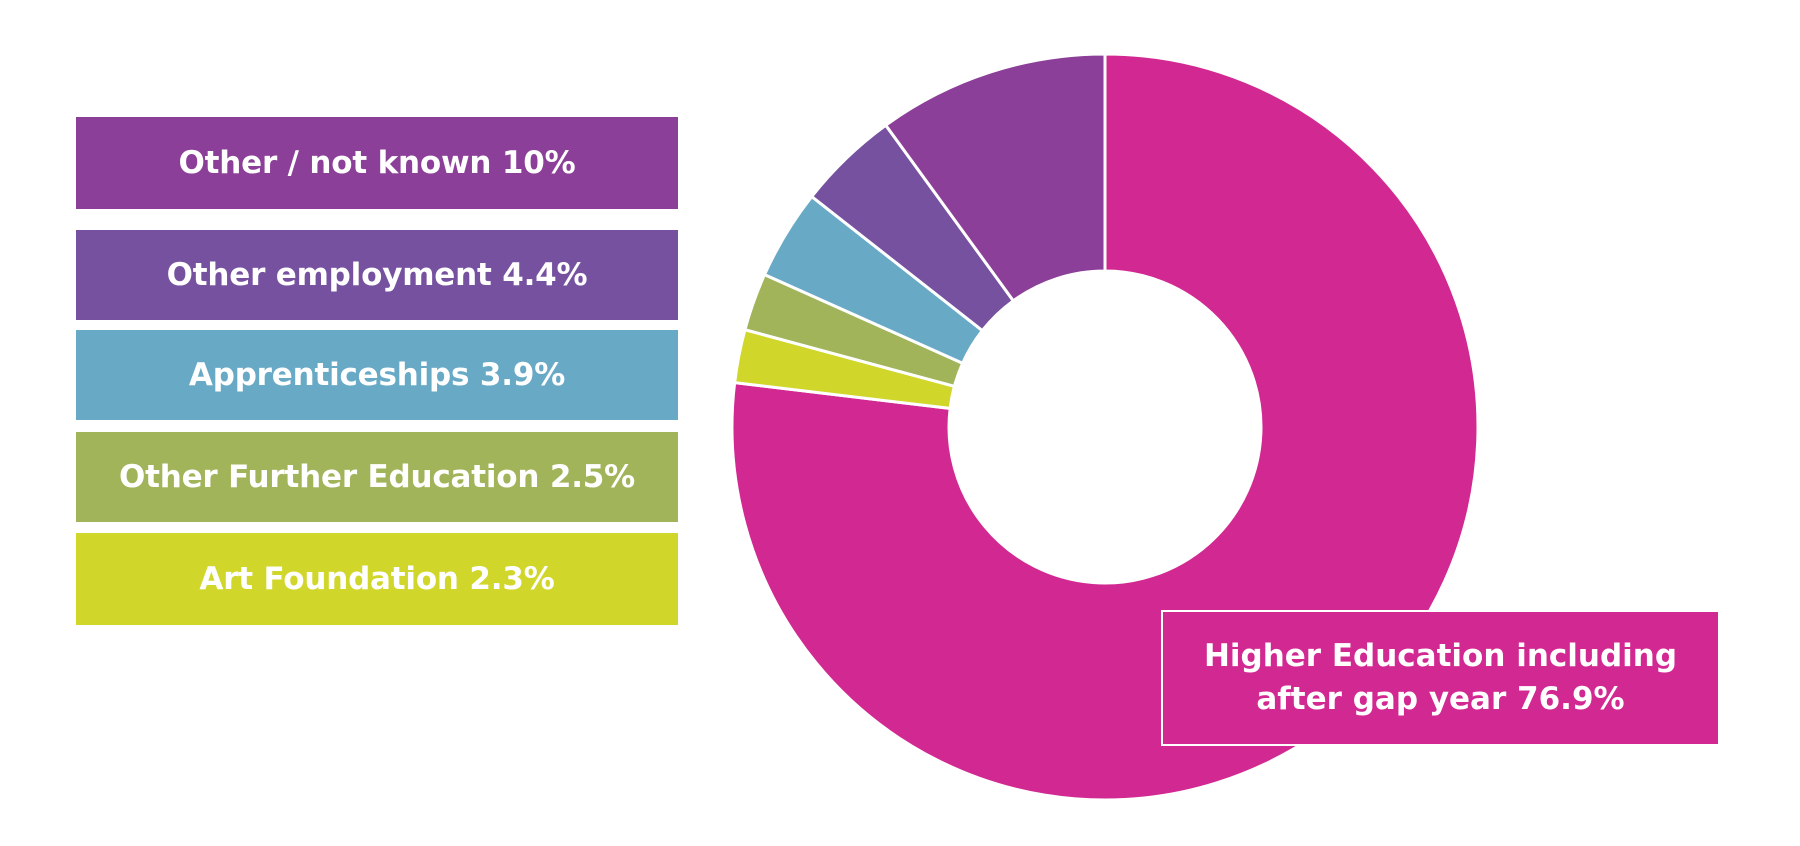 This screenshot has height=846, width=1800. I want to click on legend-item-other-further-education: Other Further Education 2.5%, so click(377, 477).